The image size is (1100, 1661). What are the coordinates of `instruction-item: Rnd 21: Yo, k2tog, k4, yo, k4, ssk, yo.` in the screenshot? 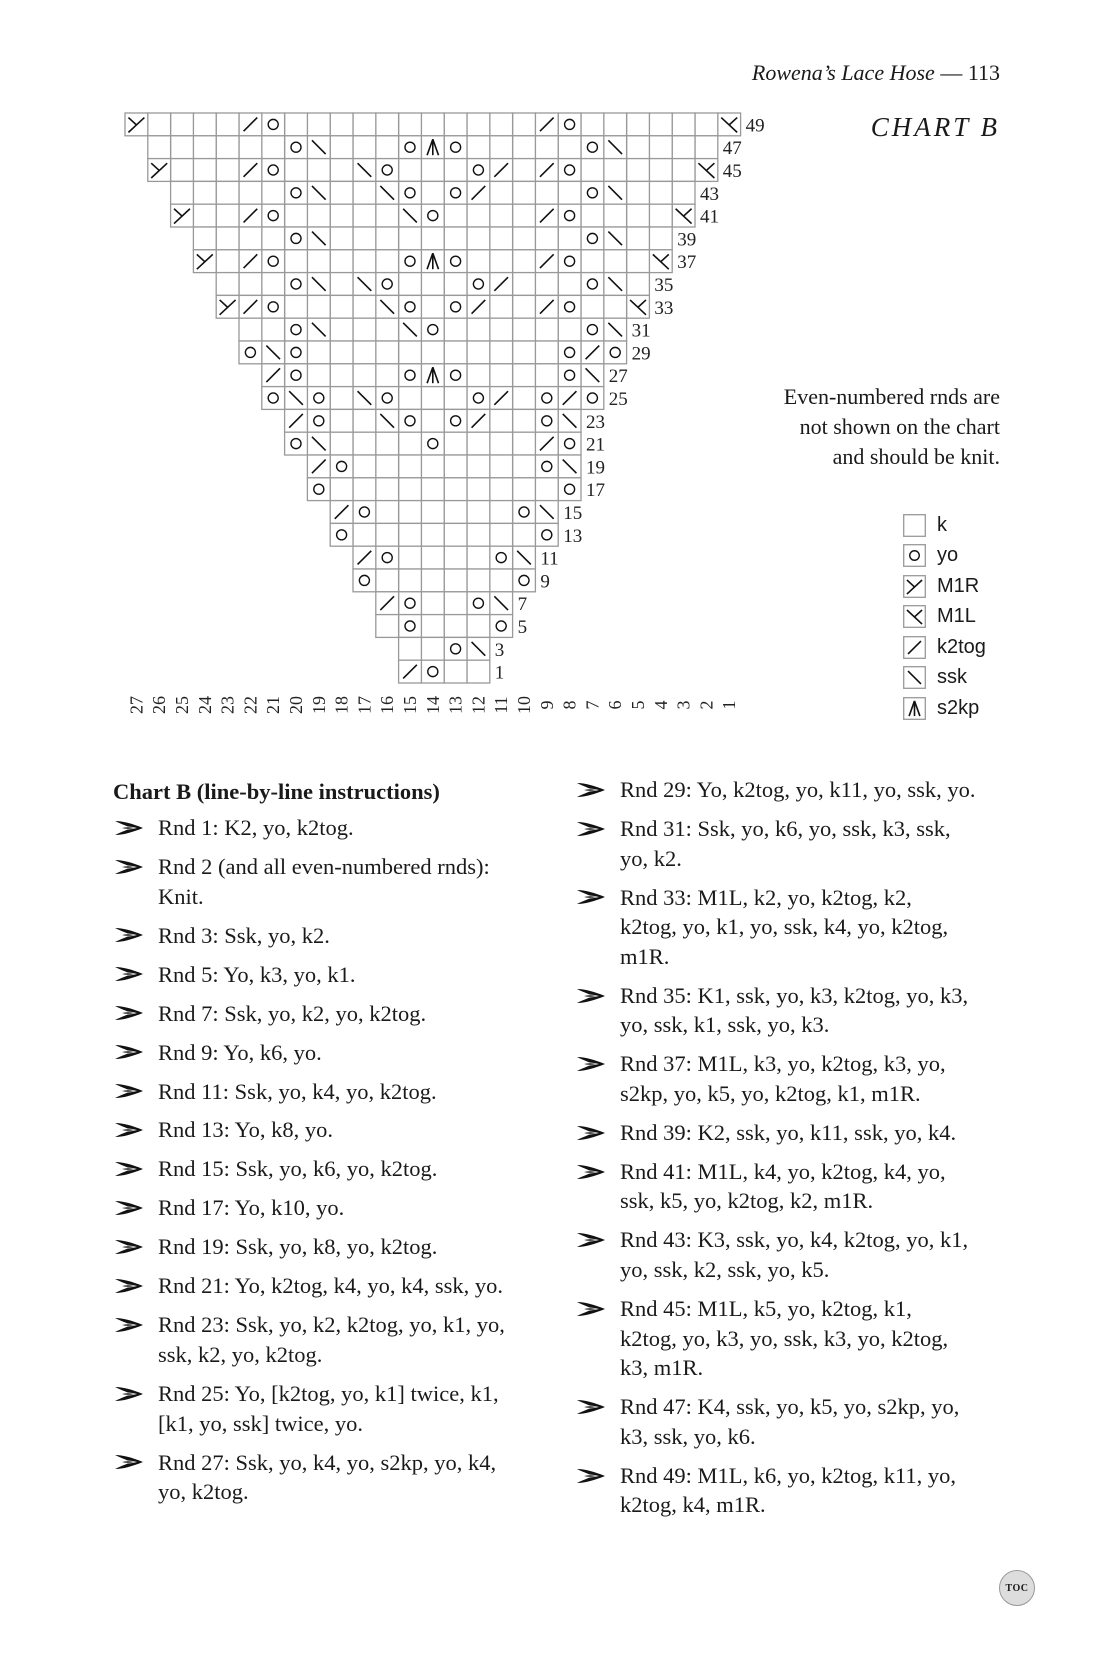 It's located at (333, 1286).